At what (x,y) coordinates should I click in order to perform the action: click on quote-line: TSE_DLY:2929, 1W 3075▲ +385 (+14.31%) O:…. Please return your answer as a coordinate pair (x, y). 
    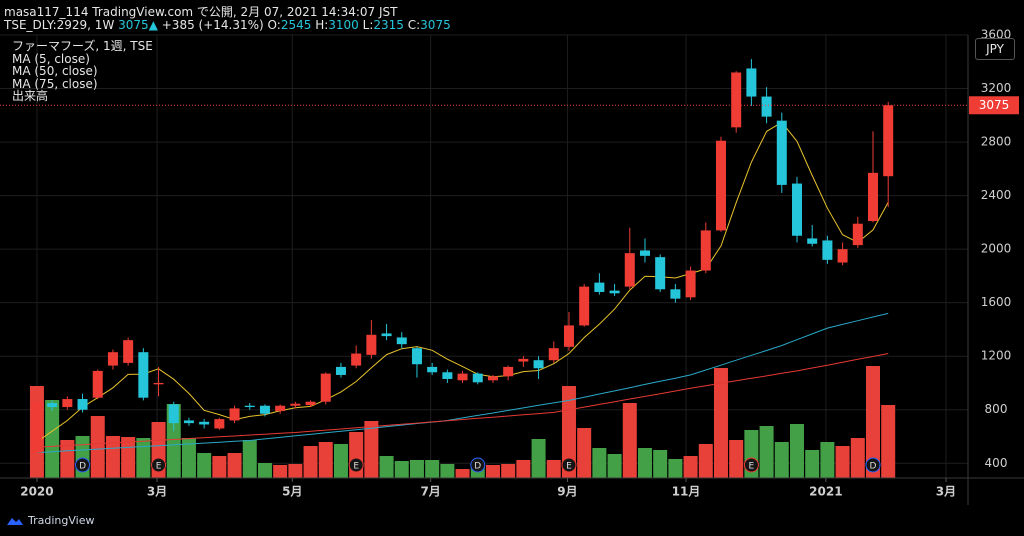
    Looking at the image, I should click on (227, 25).